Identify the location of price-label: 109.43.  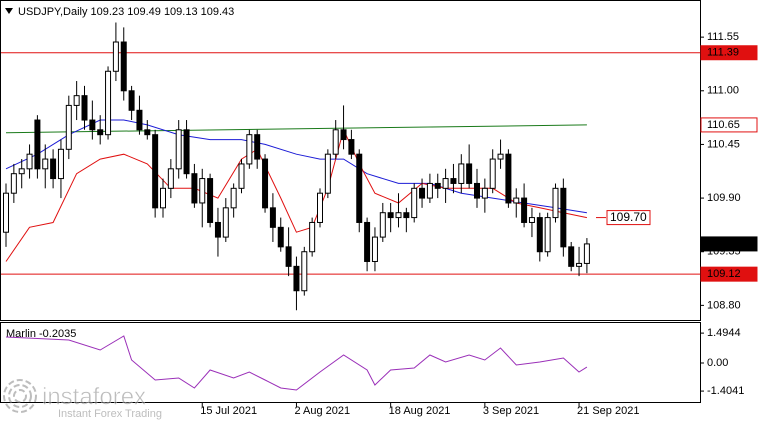
(724, 244).